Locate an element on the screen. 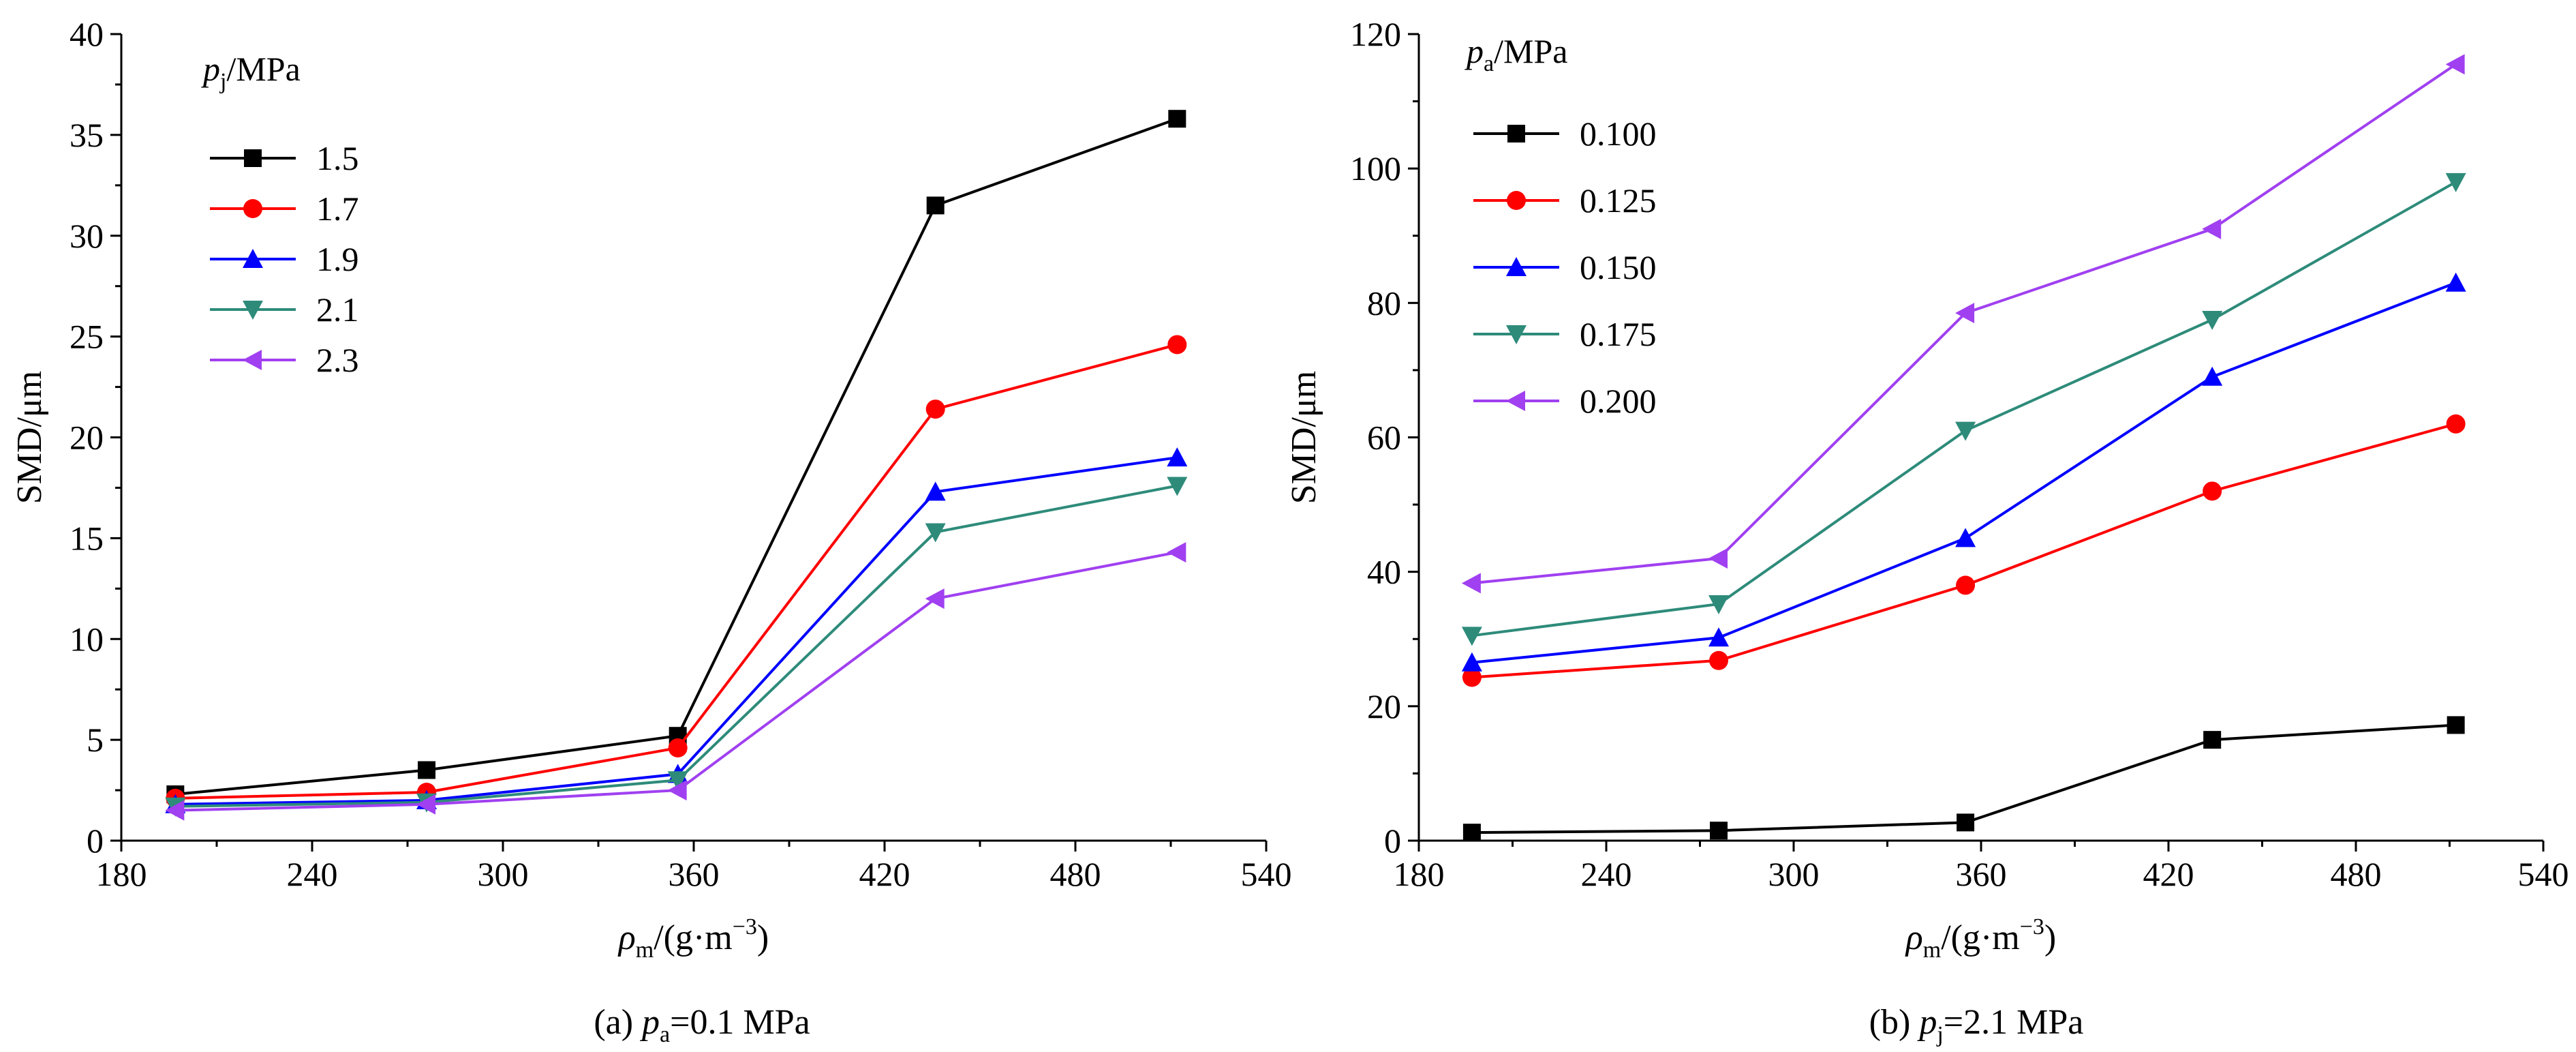 The image size is (2576, 1052). series-1.9 is located at coordinates (676, 630).